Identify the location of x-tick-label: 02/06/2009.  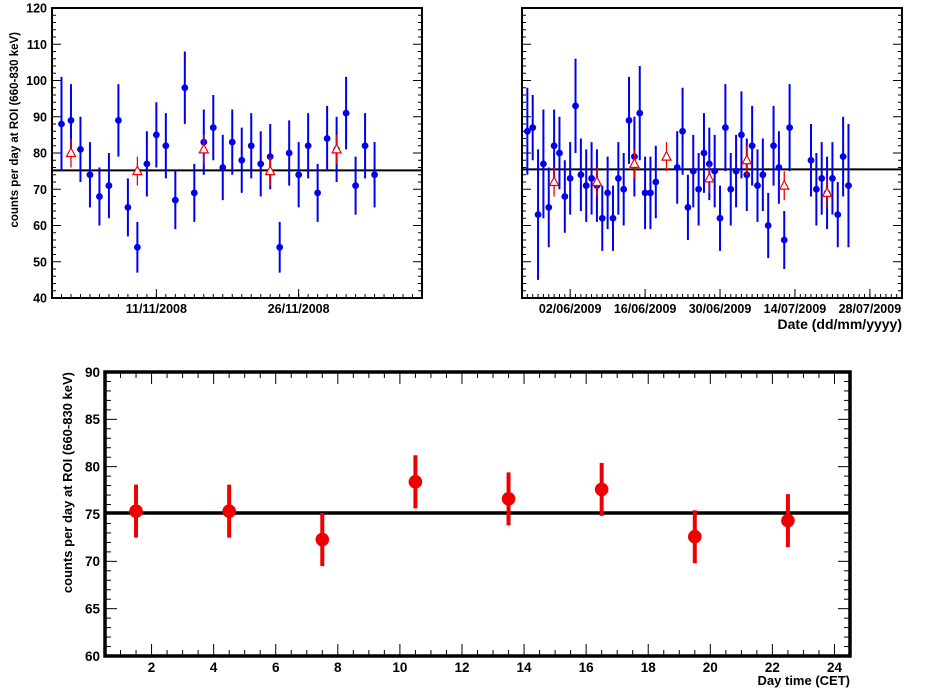
(570, 309).